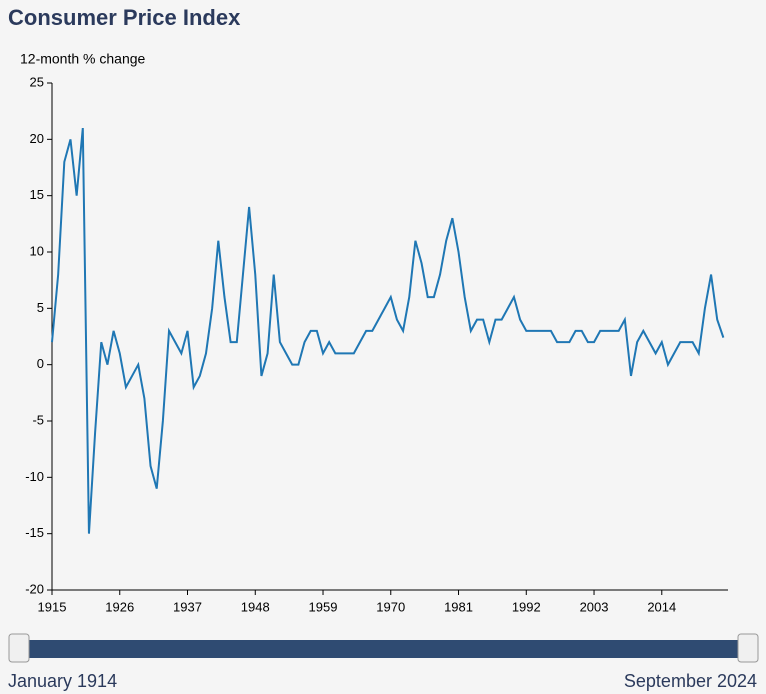  I want to click on x-tick-label: 1981, so click(458, 606).